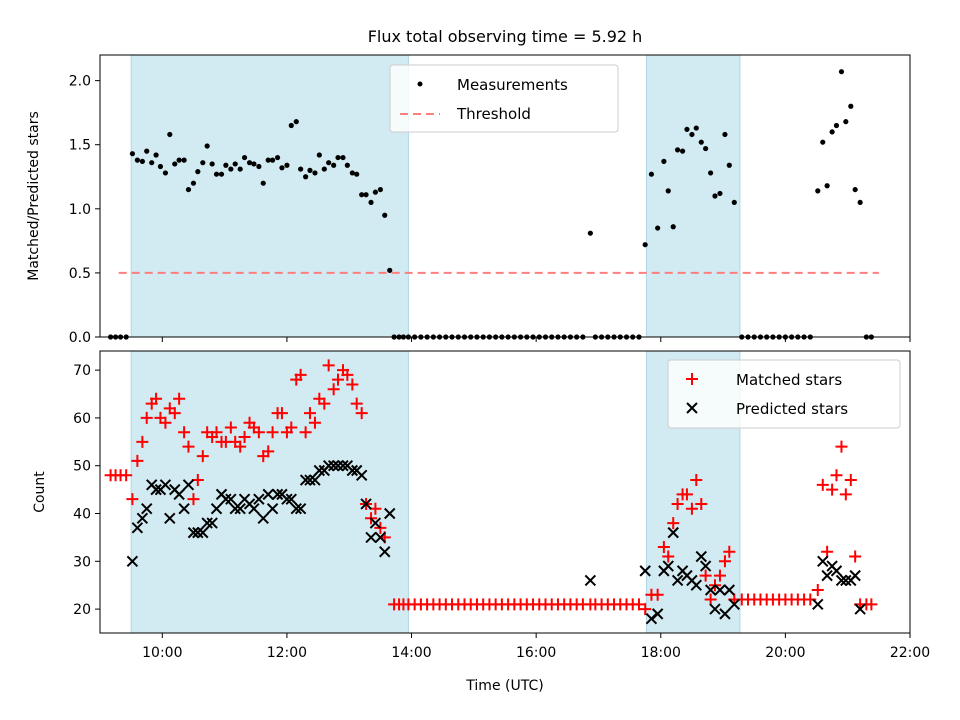 The height and width of the screenshot is (720, 960). What do you see at coordinates (162, 653) in the screenshot?
I see `x-tick-label: 10:00` at bounding box center [162, 653].